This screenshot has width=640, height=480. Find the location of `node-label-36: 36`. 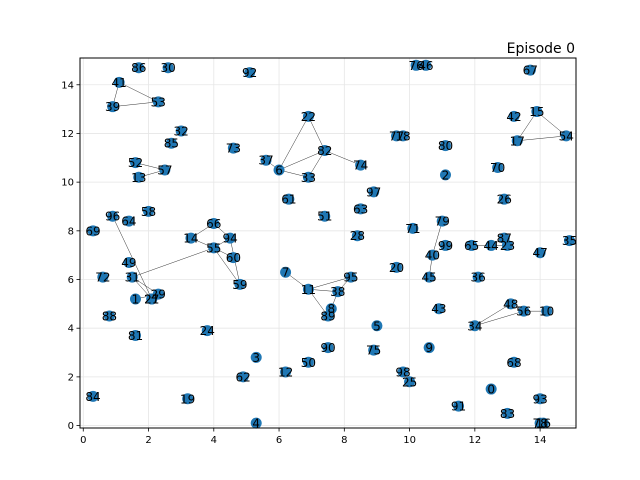

node-label-36: 36 is located at coordinates (477, 278).